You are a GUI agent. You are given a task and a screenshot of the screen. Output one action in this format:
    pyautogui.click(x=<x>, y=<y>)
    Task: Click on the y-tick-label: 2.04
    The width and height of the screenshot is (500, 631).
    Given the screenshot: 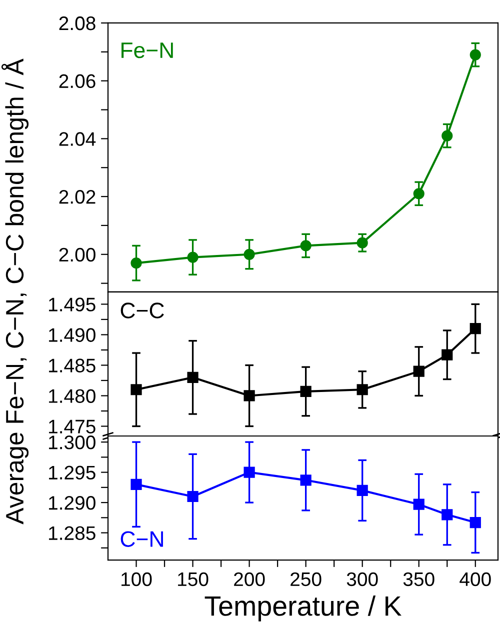 What is the action you would take?
    pyautogui.click(x=77, y=139)
    